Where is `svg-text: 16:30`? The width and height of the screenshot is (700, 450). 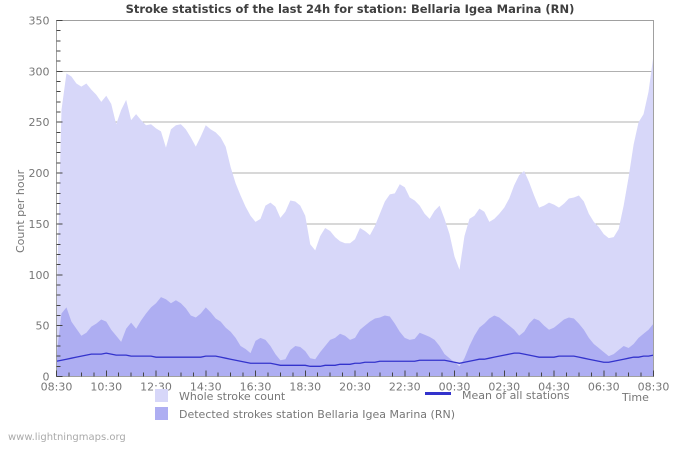
svg-text: 16:30 is located at coordinates (256, 387).